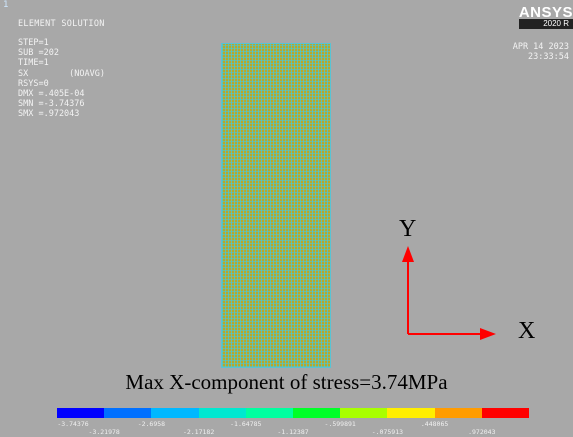  Describe the element at coordinates (408, 229) in the screenshot. I see `y-axis-label: Y` at that location.